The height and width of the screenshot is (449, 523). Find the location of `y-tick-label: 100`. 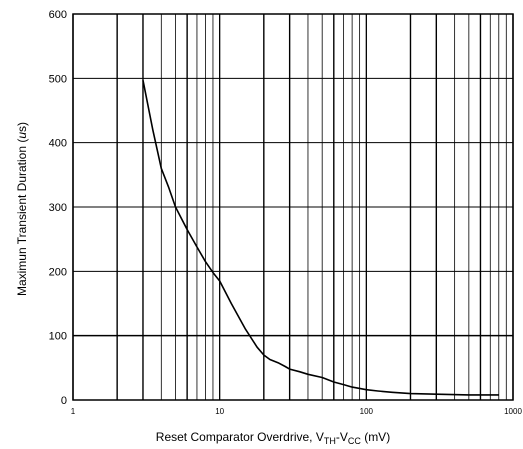

y-tick-label: 100 is located at coordinates (58, 337).